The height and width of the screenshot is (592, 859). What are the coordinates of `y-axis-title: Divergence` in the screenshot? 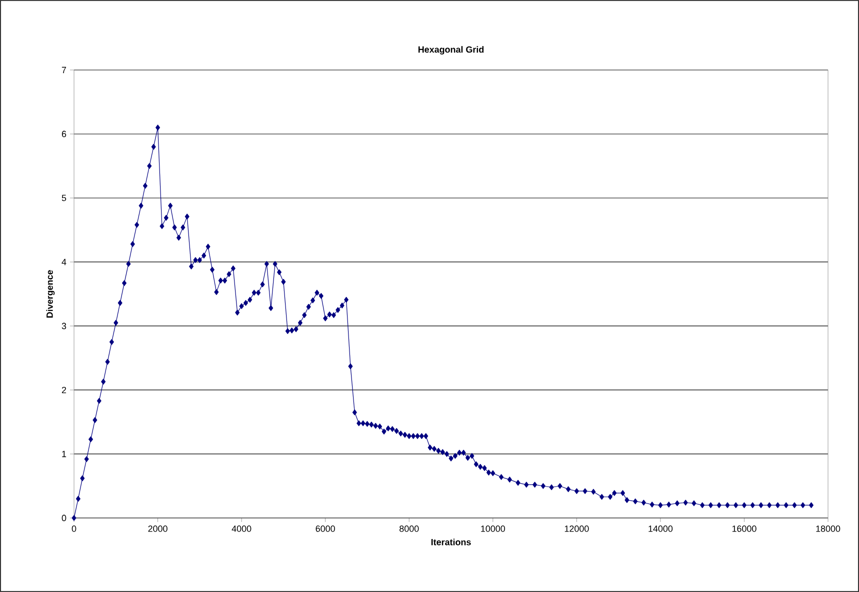 It's located at (50, 294).